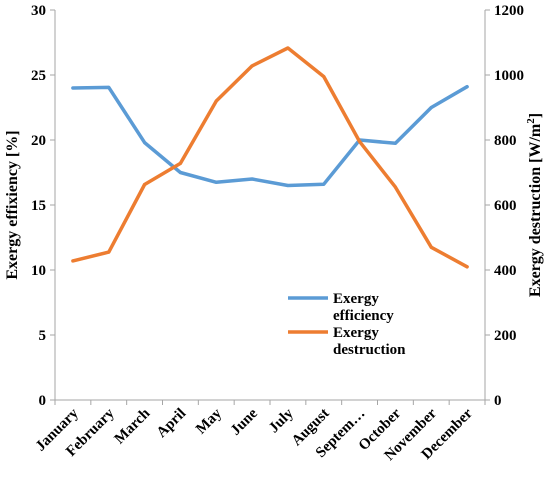 The image size is (550, 480). Describe the element at coordinates (509, 76) in the screenshot. I see `y-tick-label-right: 1000` at that location.